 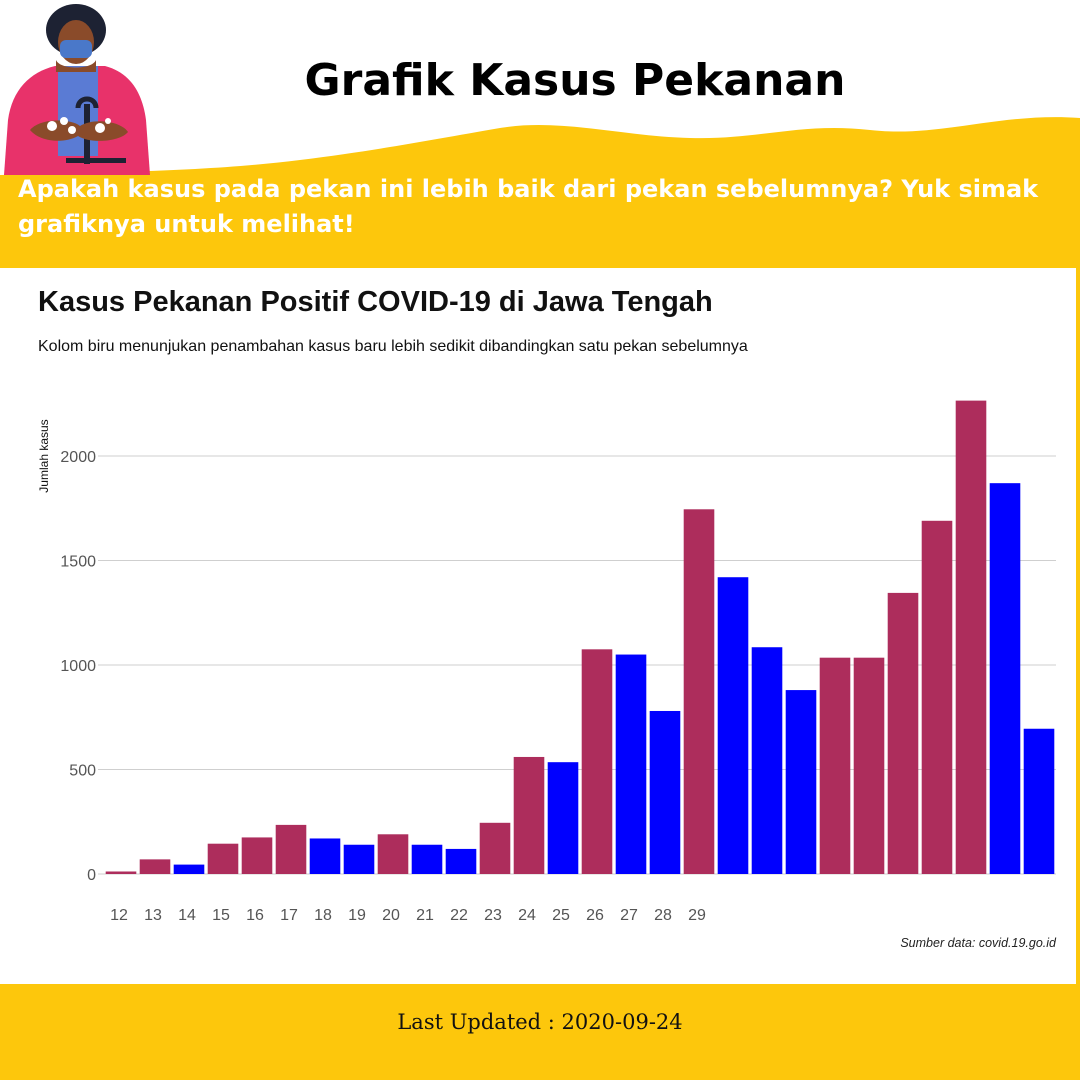 What do you see at coordinates (255, 915) in the screenshot?
I see `x-tick-label: 16` at bounding box center [255, 915].